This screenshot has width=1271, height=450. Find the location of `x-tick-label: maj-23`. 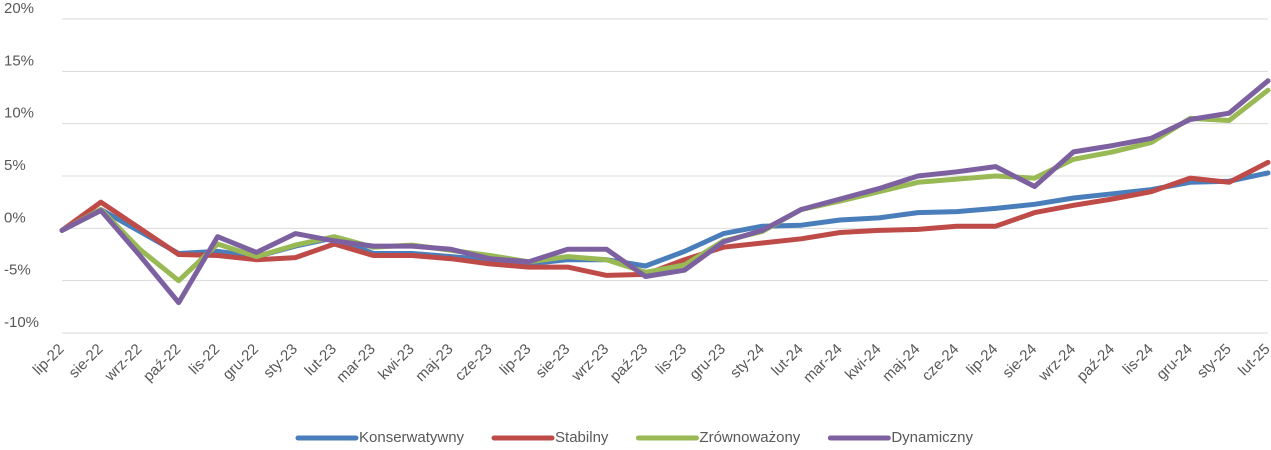

x-tick-label: maj-23 is located at coordinates (434, 363).